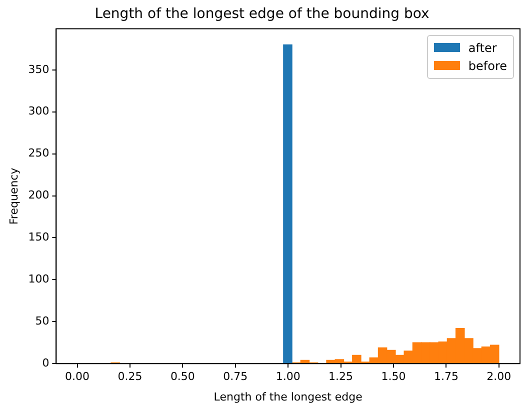 Image resolution: width=522 pixels, height=410 pixels. Describe the element at coordinates (499, 377) in the screenshot. I see `x-tick-label: 2.00` at that location.